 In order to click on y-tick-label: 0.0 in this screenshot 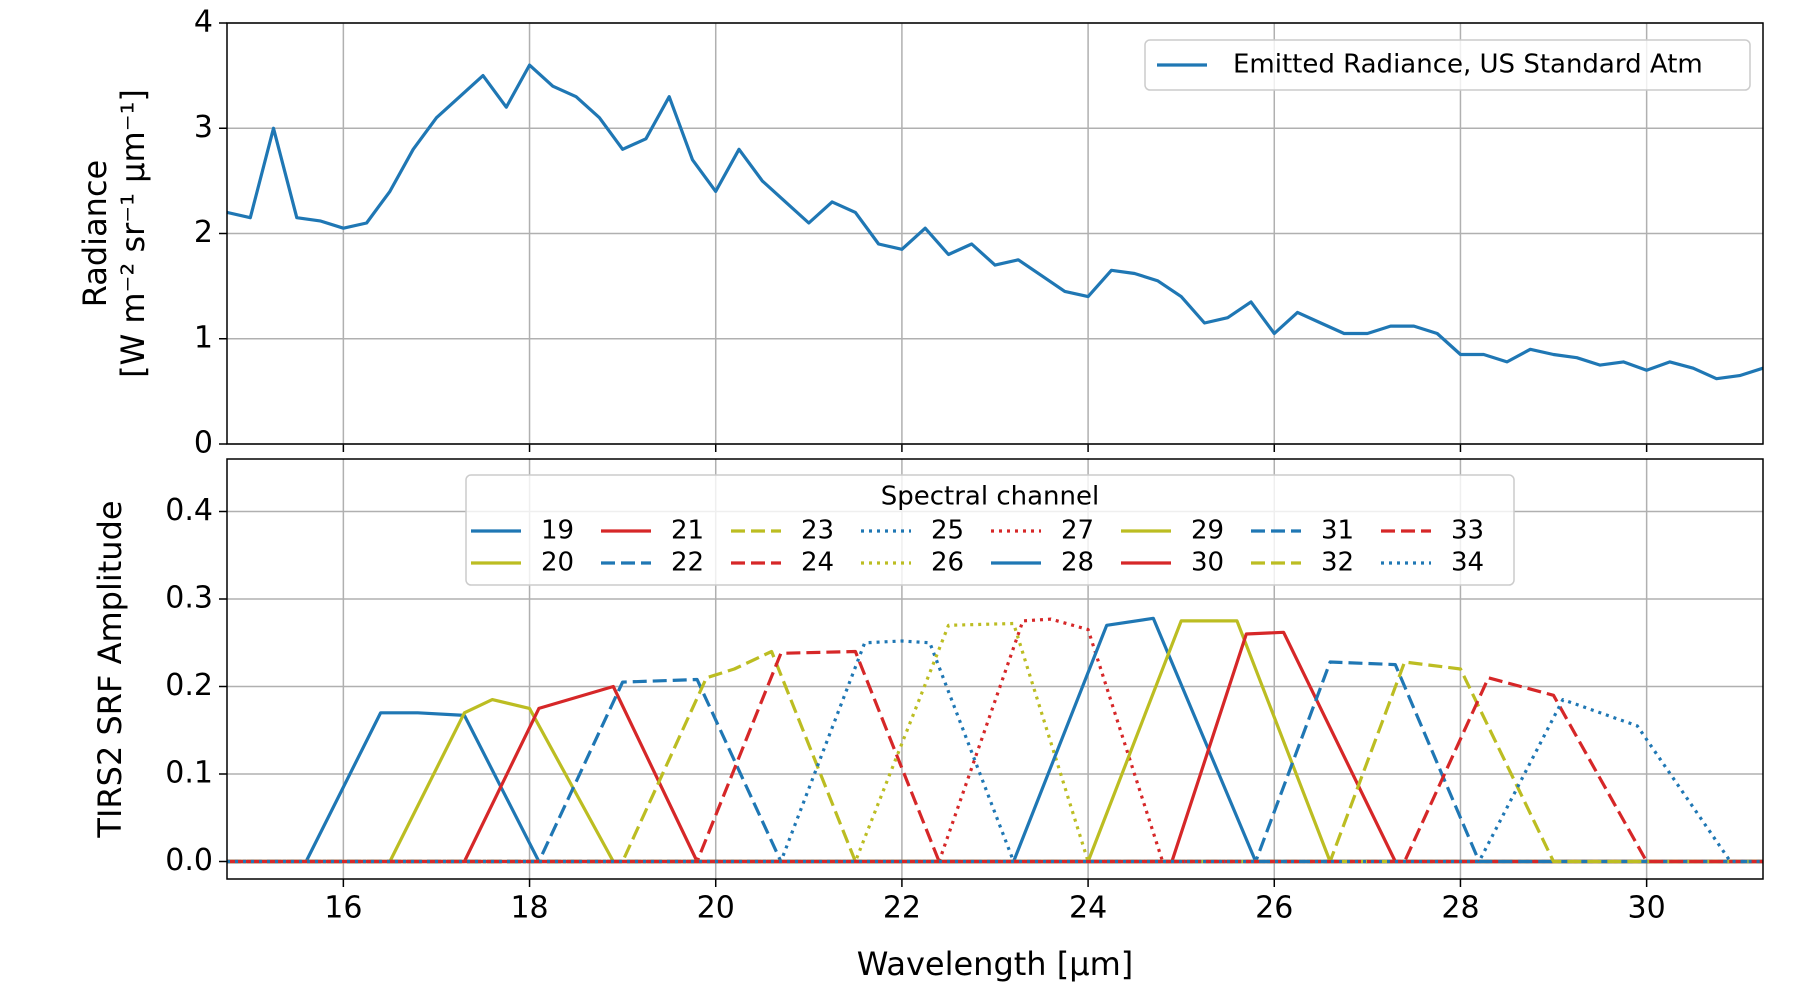, I will do `click(189, 860)`.